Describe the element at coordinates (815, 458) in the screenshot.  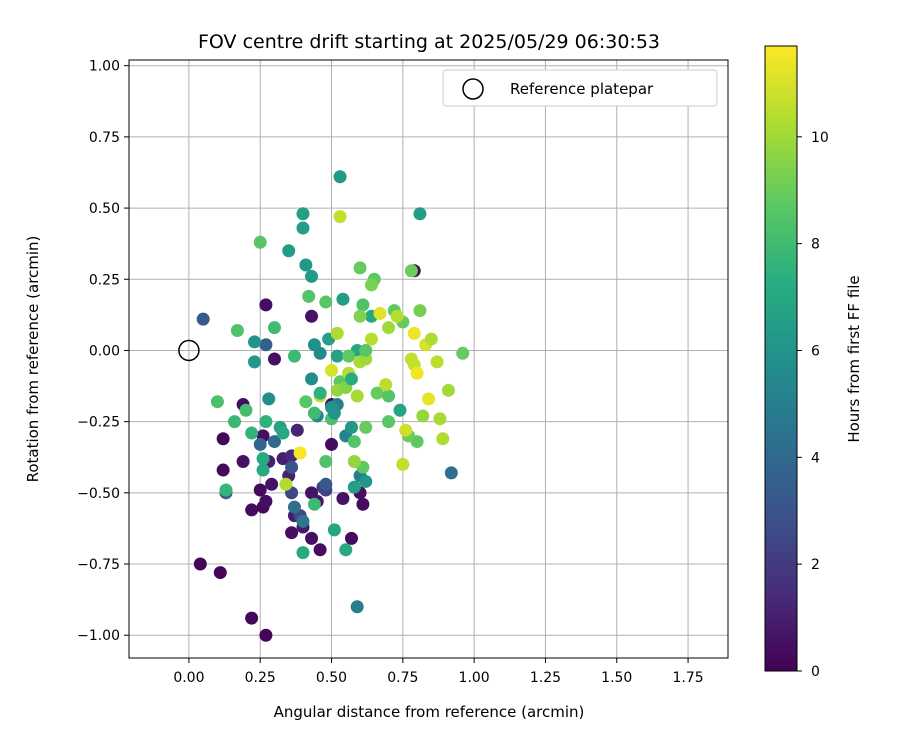
I see `colorbar-tick-label: 4` at that location.